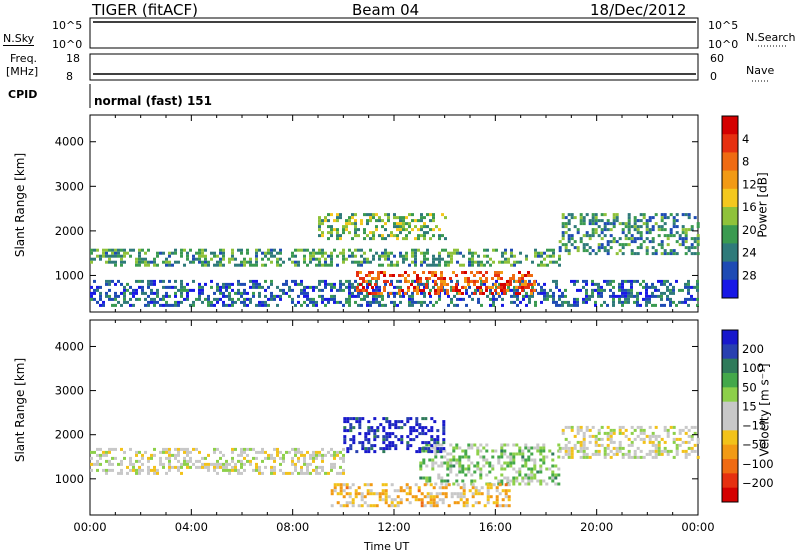 This screenshot has height=554, width=800. I want to click on power-colorbar-segment, so click(730, 253).